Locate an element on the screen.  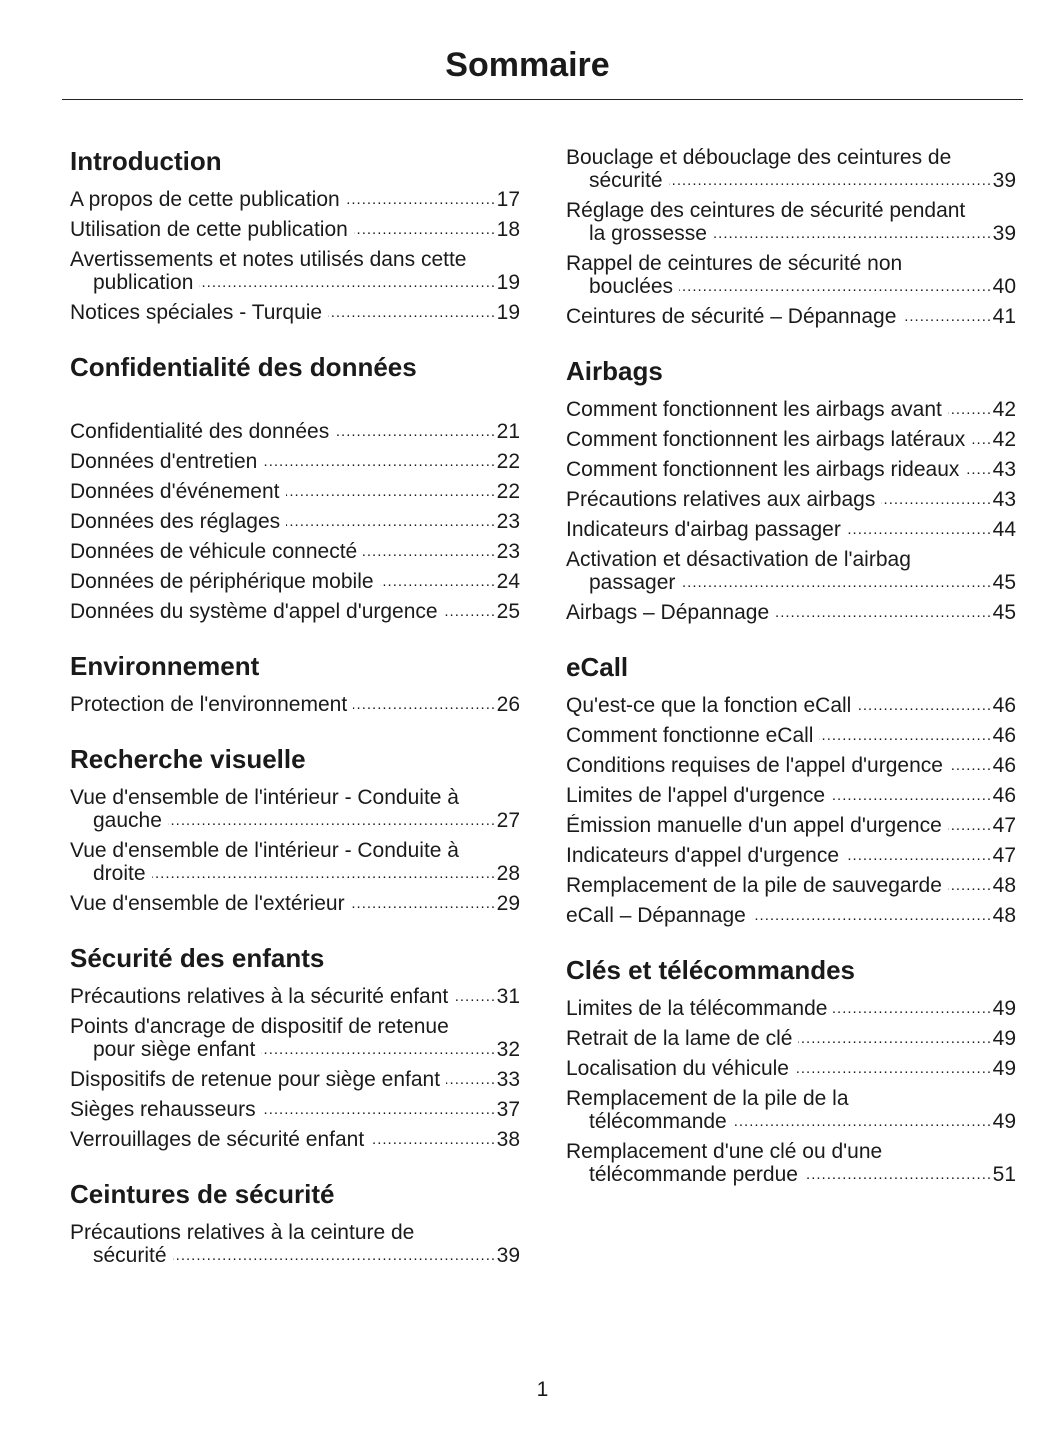
entry-title: Données des réglages is located at coordinates (178, 521).